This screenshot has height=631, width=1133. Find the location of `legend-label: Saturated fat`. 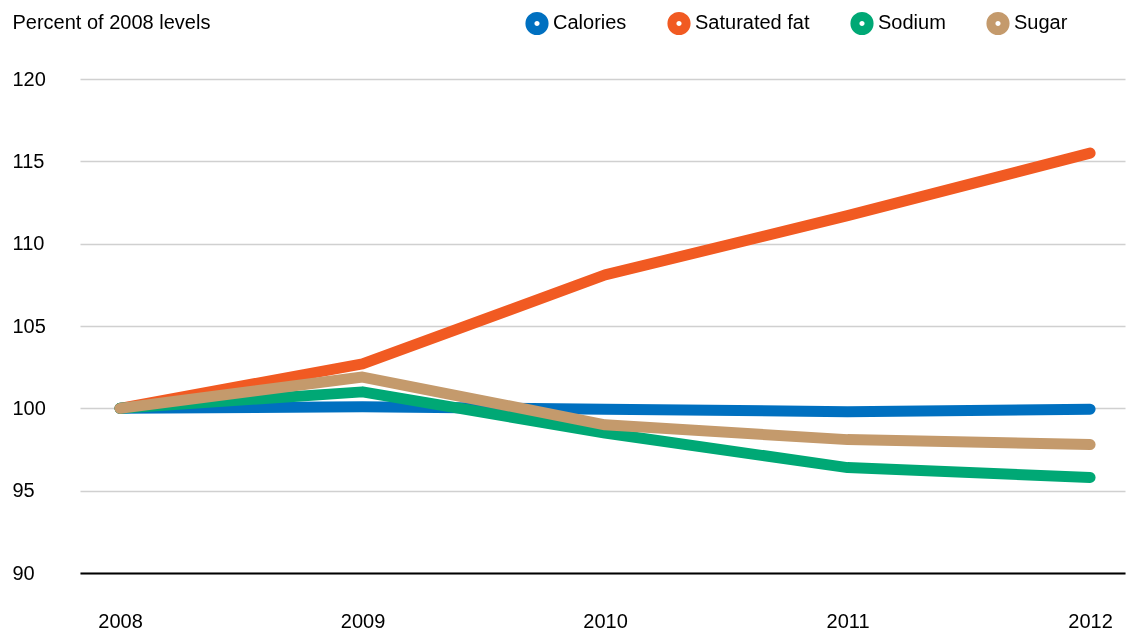

legend-label: Saturated fat is located at coordinates (752, 22).